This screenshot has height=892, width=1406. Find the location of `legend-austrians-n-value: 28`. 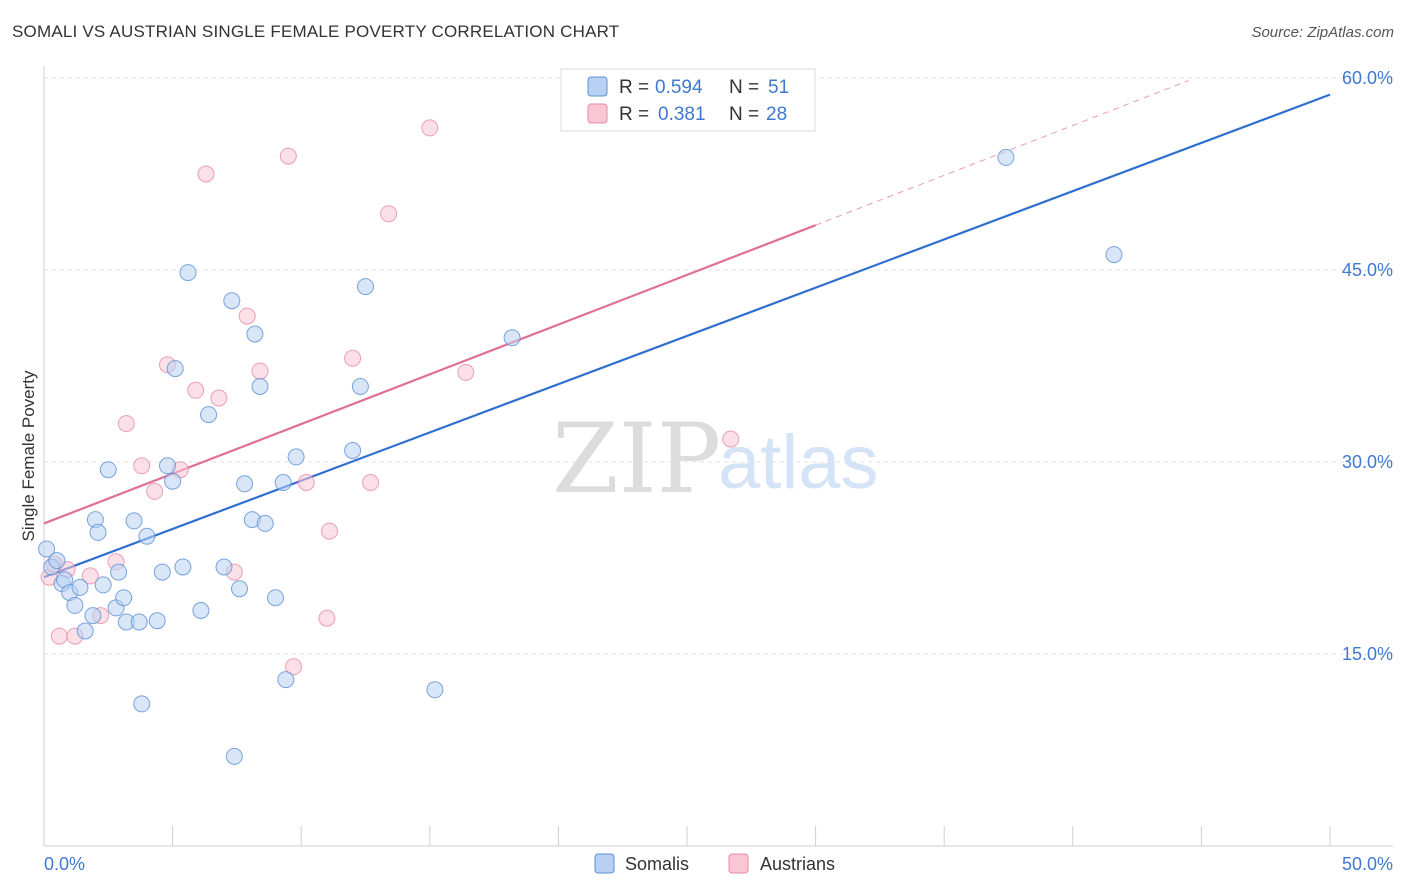

legend-austrians-n-value: 28 is located at coordinates (776, 114).